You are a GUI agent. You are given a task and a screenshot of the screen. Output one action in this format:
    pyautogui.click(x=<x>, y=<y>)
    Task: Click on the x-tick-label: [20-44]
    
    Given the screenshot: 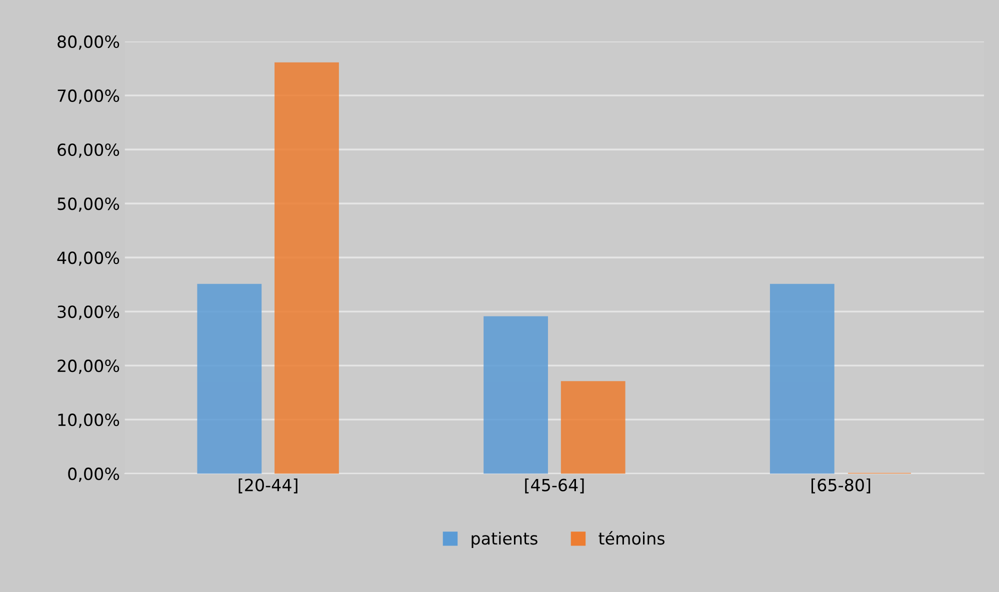 What is the action you would take?
    pyautogui.click(x=268, y=486)
    